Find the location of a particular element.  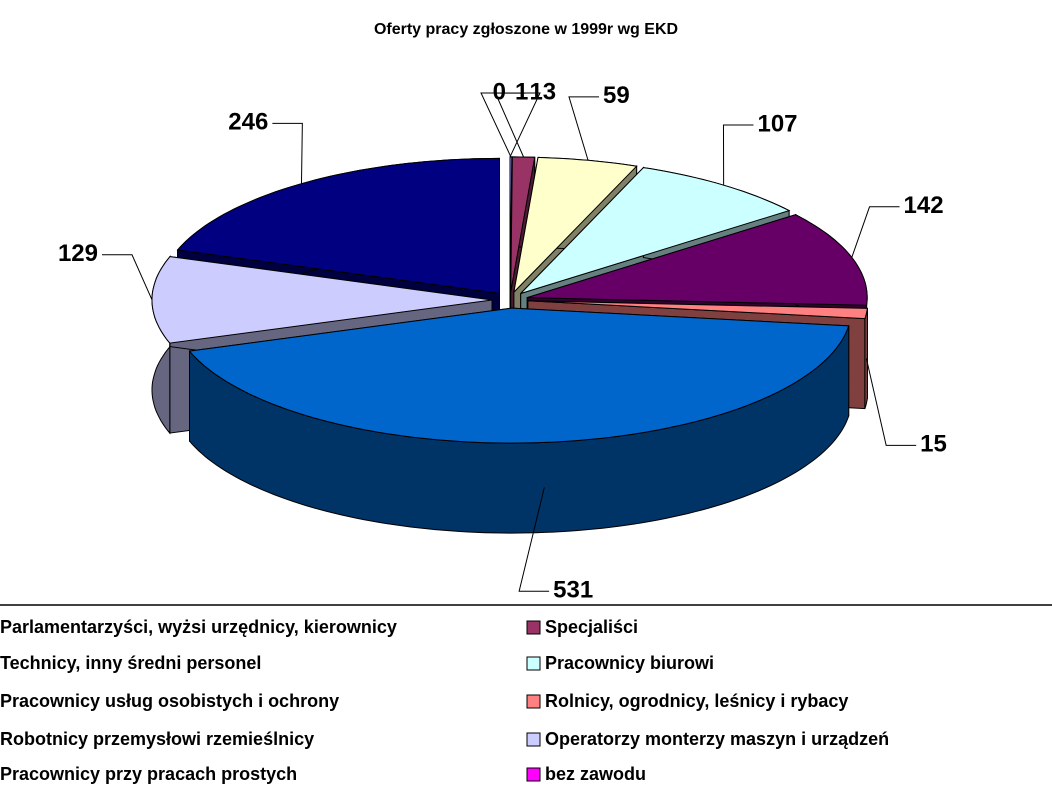

data-label: 107 is located at coordinates (777, 123).